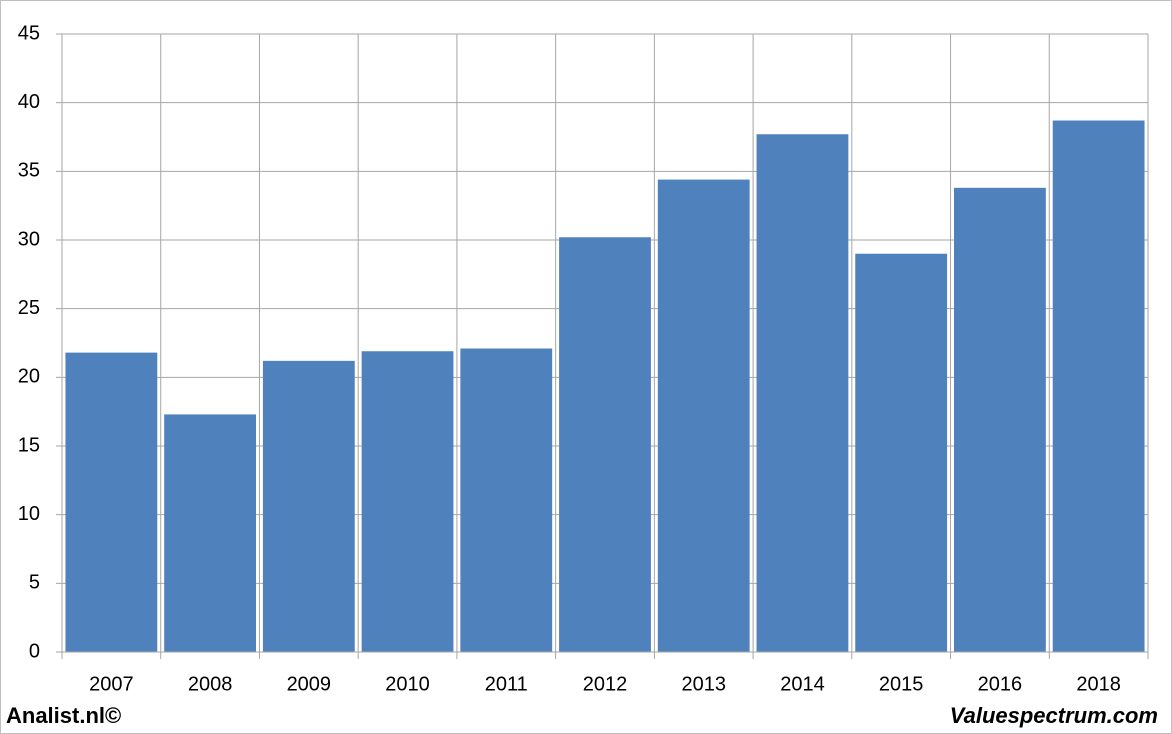 The width and height of the screenshot is (1172, 734). What do you see at coordinates (29, 102) in the screenshot?
I see `y-tick-label: 40` at bounding box center [29, 102].